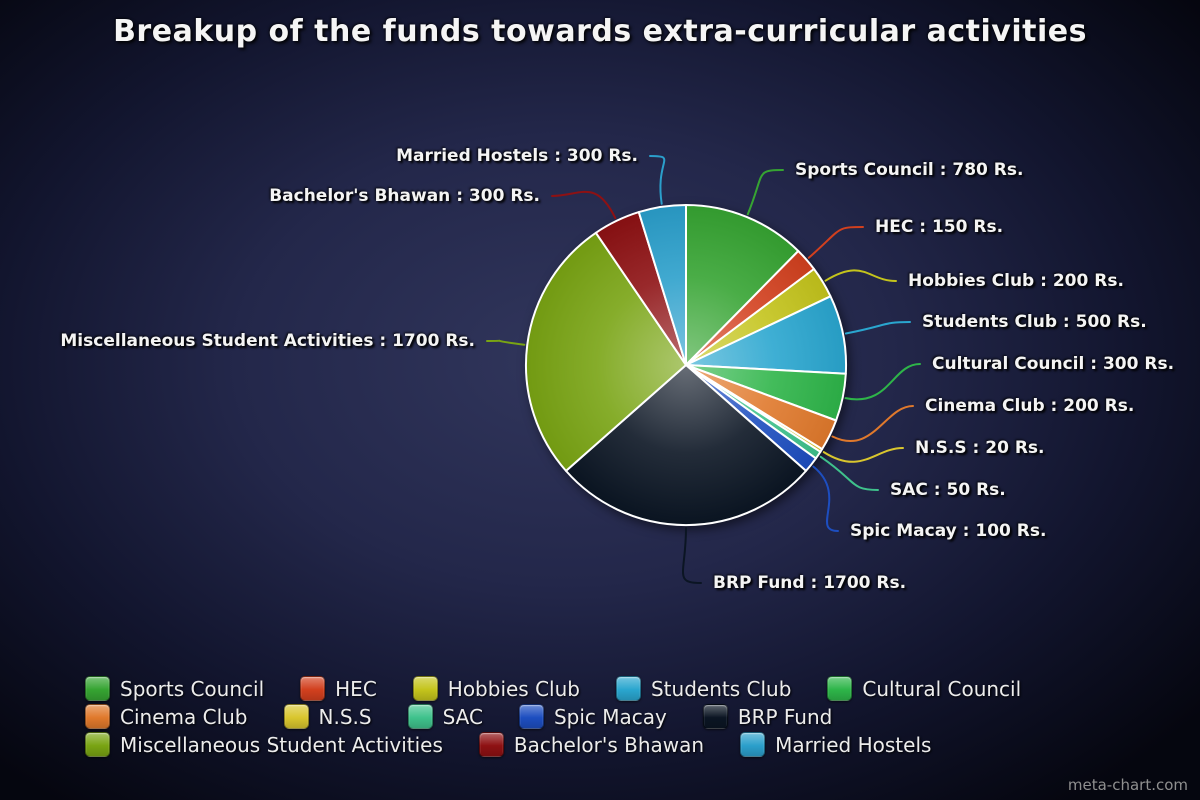 The height and width of the screenshot is (800, 1200). I want to click on legend-item-sac: SAC, so click(445, 716).